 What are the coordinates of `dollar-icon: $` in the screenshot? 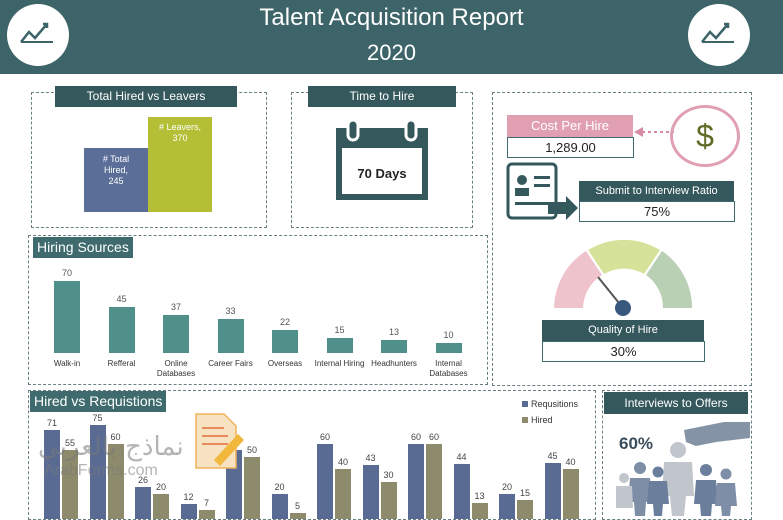 It's located at (705, 136).